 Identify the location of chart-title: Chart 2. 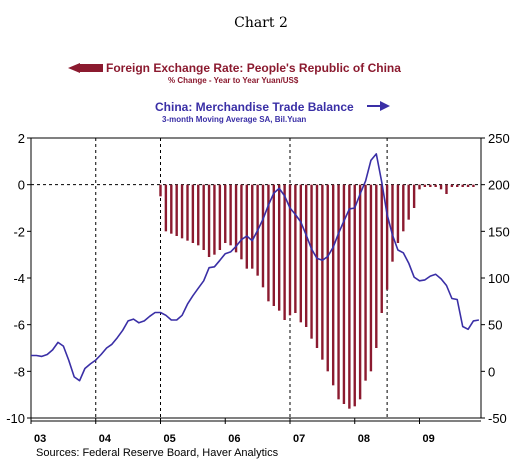
(261, 23).